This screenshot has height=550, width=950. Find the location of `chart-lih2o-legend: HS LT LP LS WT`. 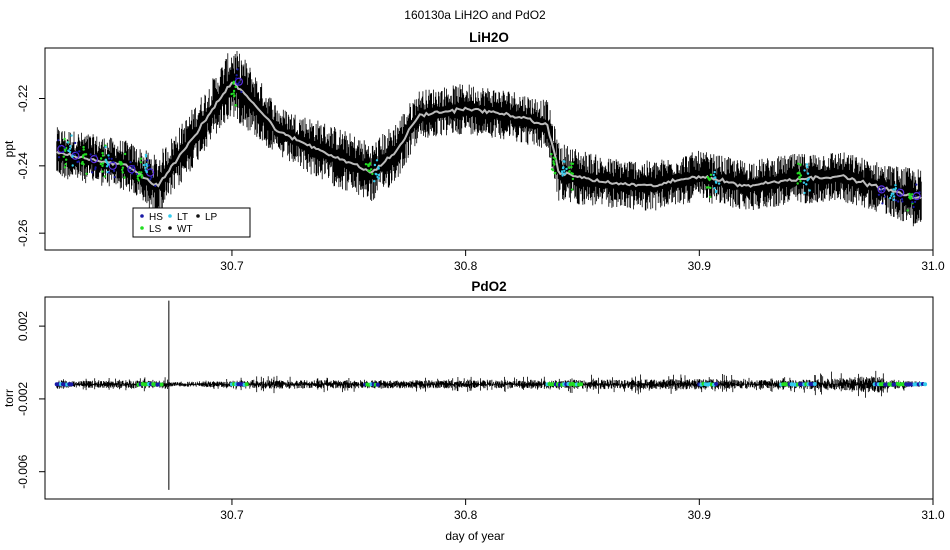

chart-lih2o-legend: HS LT LP LS WT is located at coordinates (191, 222).